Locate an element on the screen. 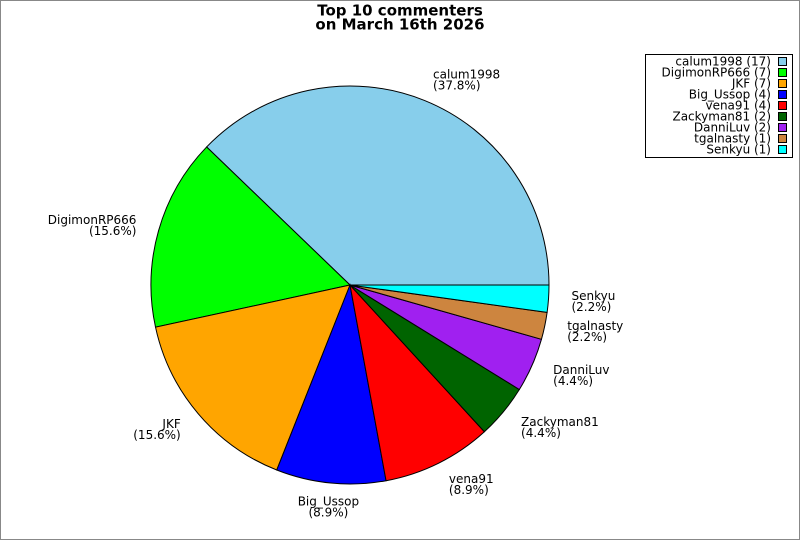  chart-title: Top 10 commenters is located at coordinates (400, 11).